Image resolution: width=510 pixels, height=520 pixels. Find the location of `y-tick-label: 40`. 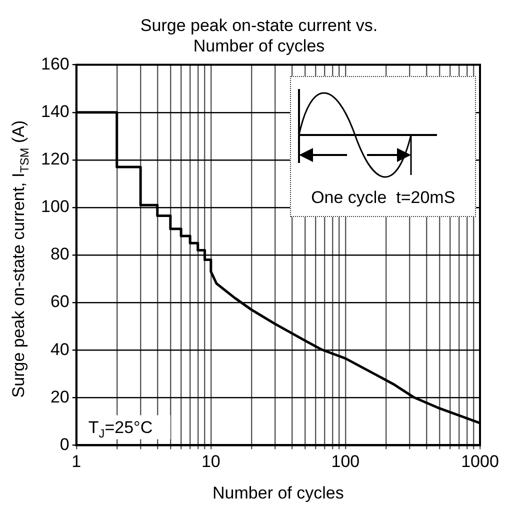

y-tick-label: 40 is located at coordinates (60, 349).